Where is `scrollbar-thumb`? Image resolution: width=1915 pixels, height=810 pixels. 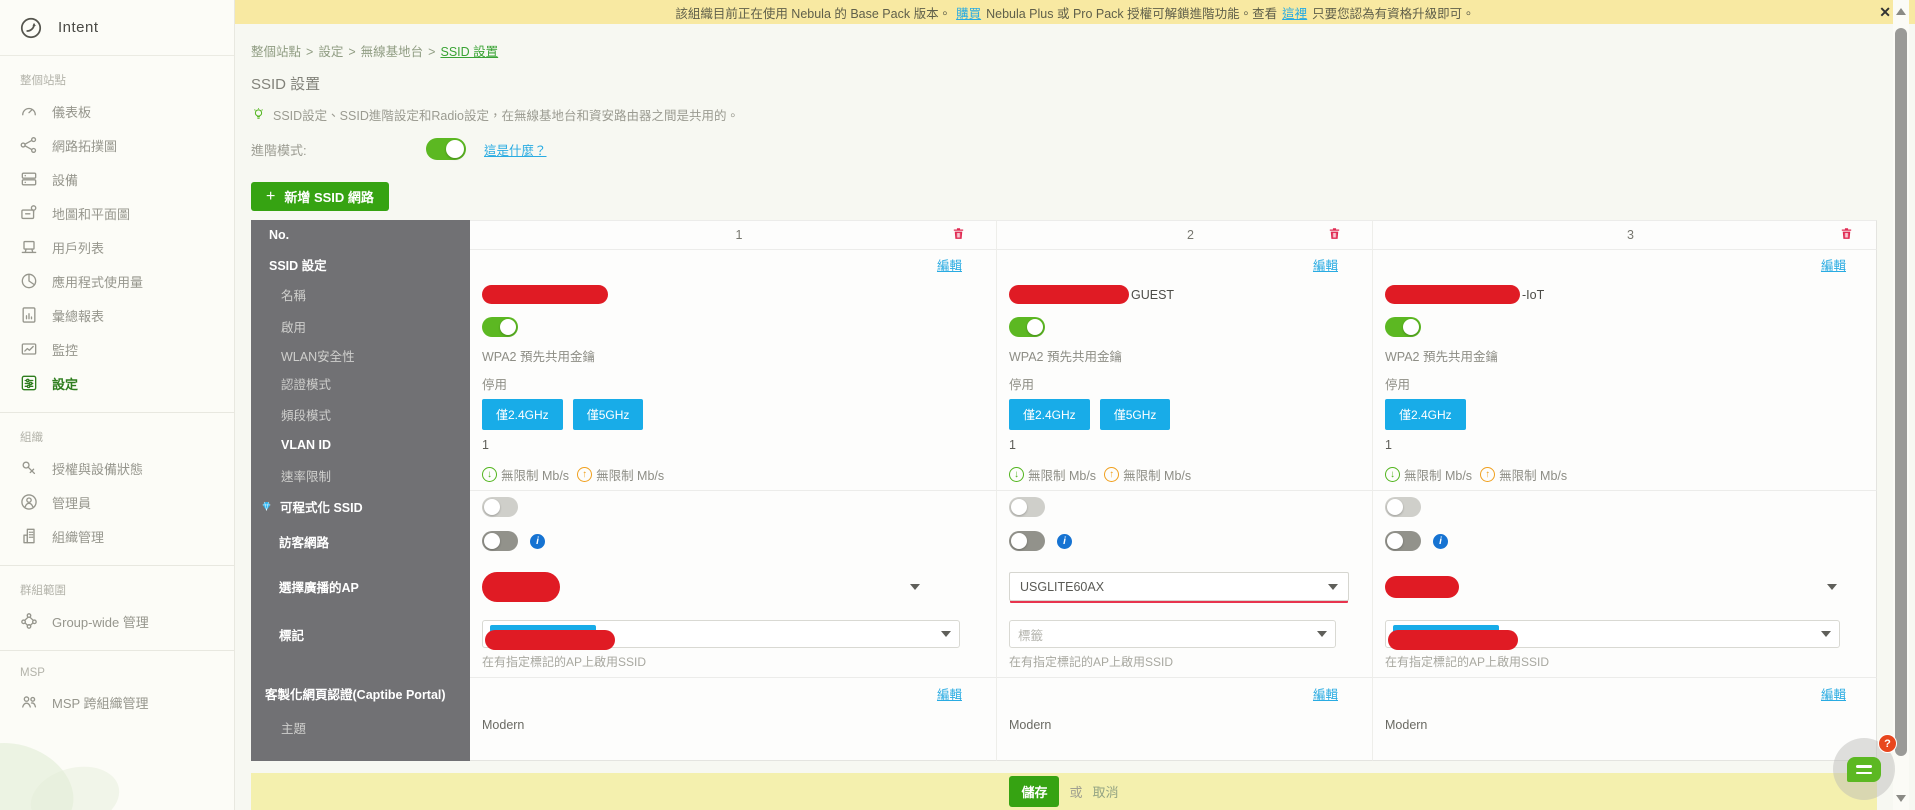 scrollbar-thumb is located at coordinates (1901, 392).